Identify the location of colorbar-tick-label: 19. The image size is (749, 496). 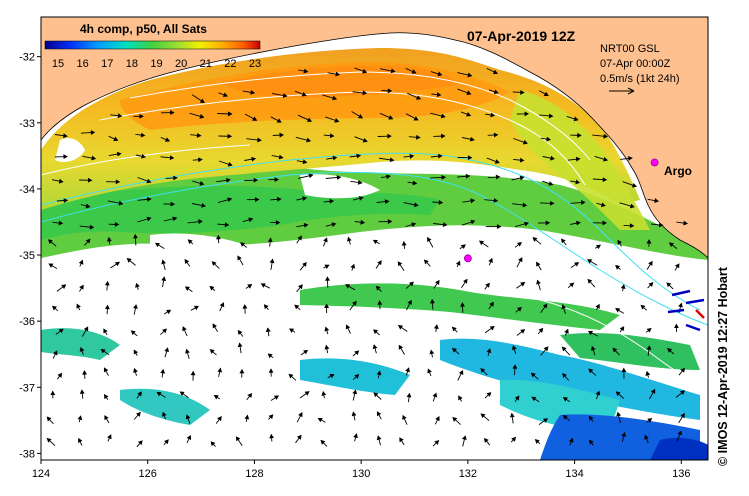
(156, 64).